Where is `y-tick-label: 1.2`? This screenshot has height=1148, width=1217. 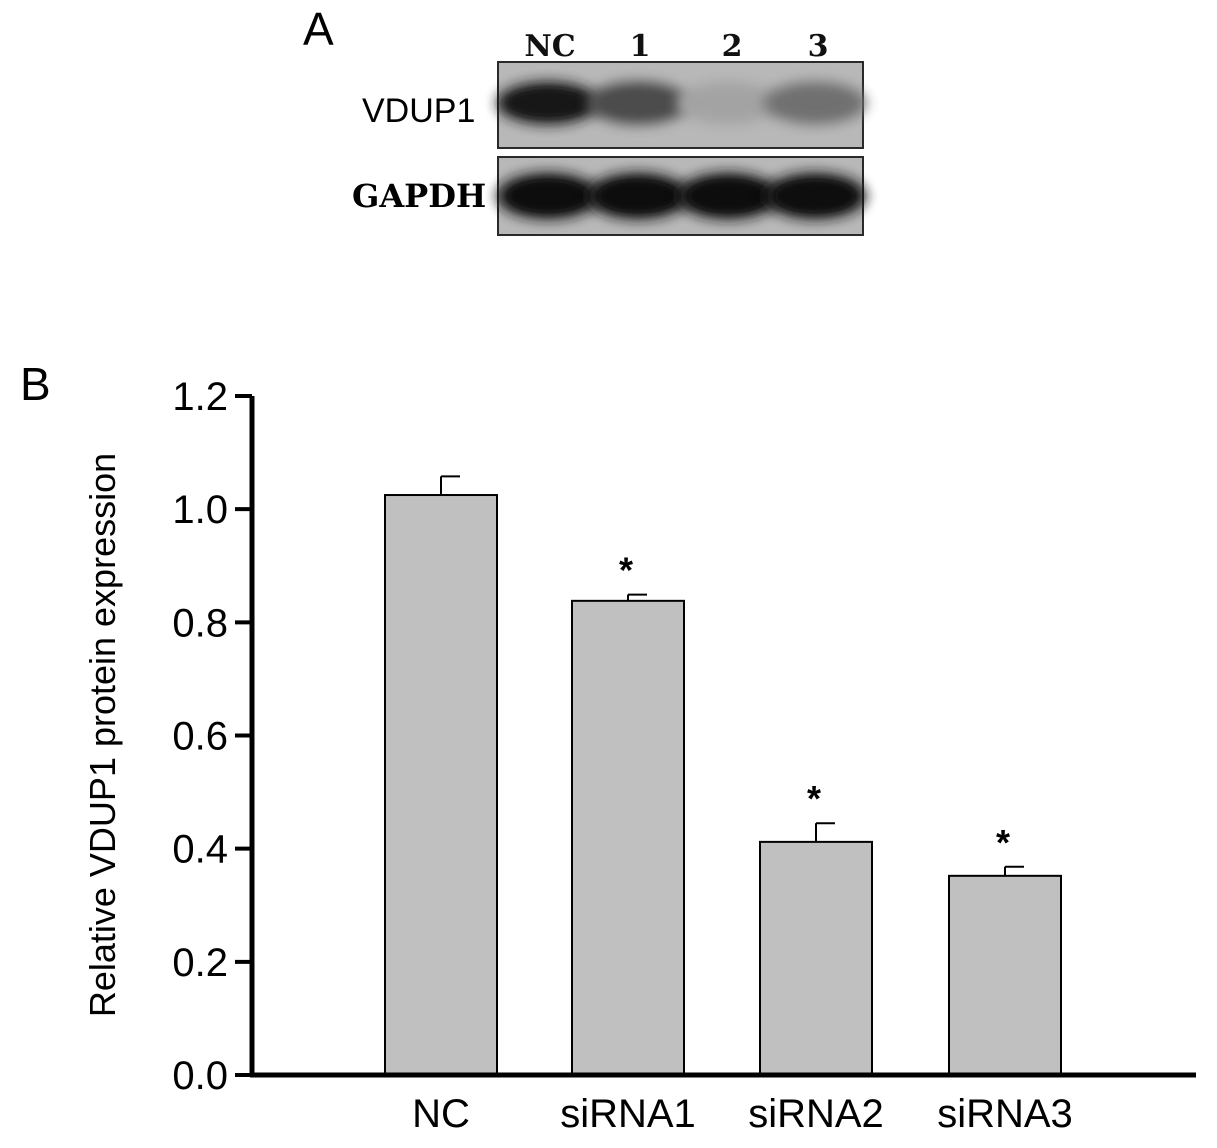
y-tick-label: 1.2 is located at coordinates (200, 397).